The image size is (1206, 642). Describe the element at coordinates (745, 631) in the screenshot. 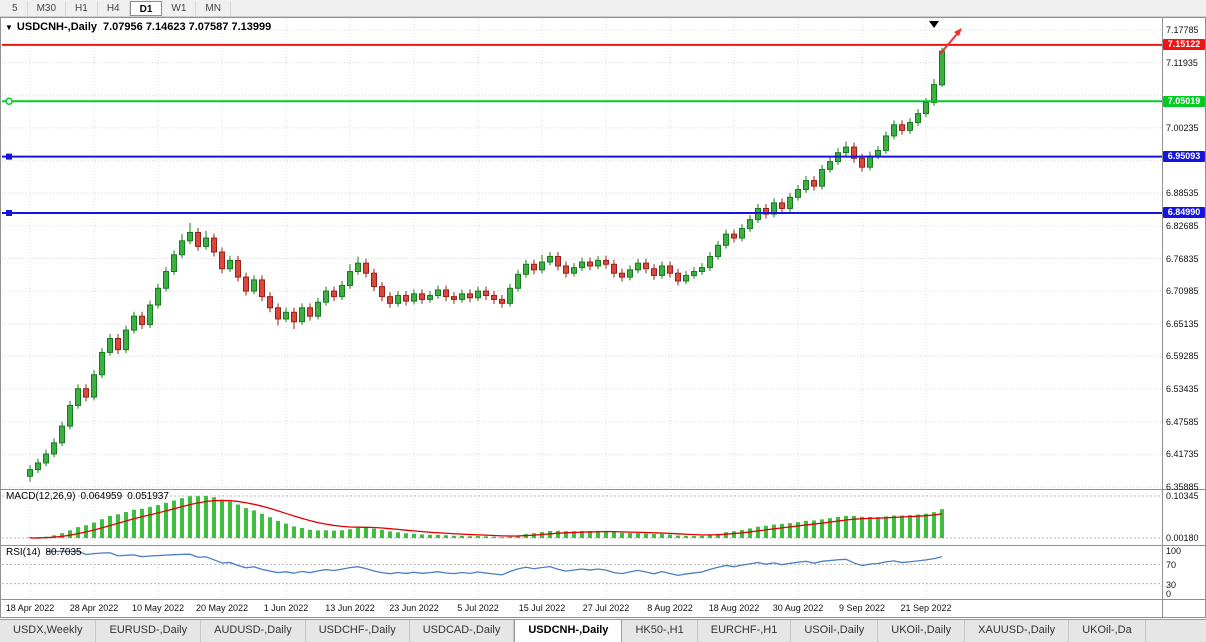

I see `chart-tab-eurchf-h1: EURCHF-,H1` at that location.